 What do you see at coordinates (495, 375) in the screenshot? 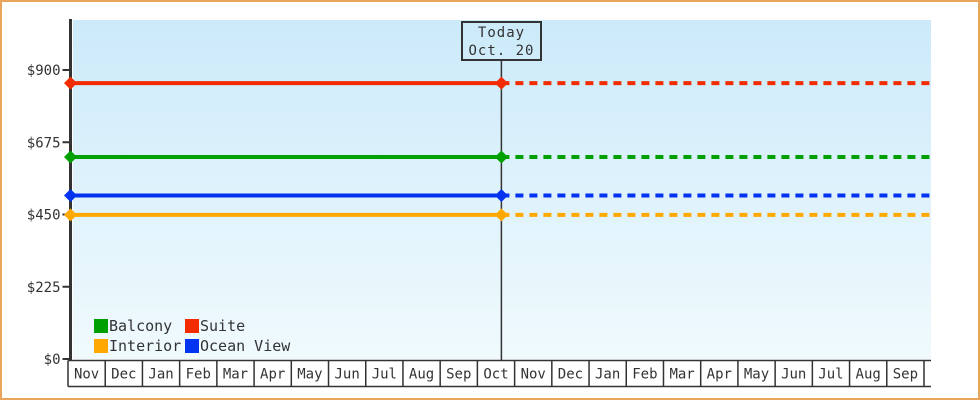
I see `month-label: Oct` at bounding box center [495, 375].